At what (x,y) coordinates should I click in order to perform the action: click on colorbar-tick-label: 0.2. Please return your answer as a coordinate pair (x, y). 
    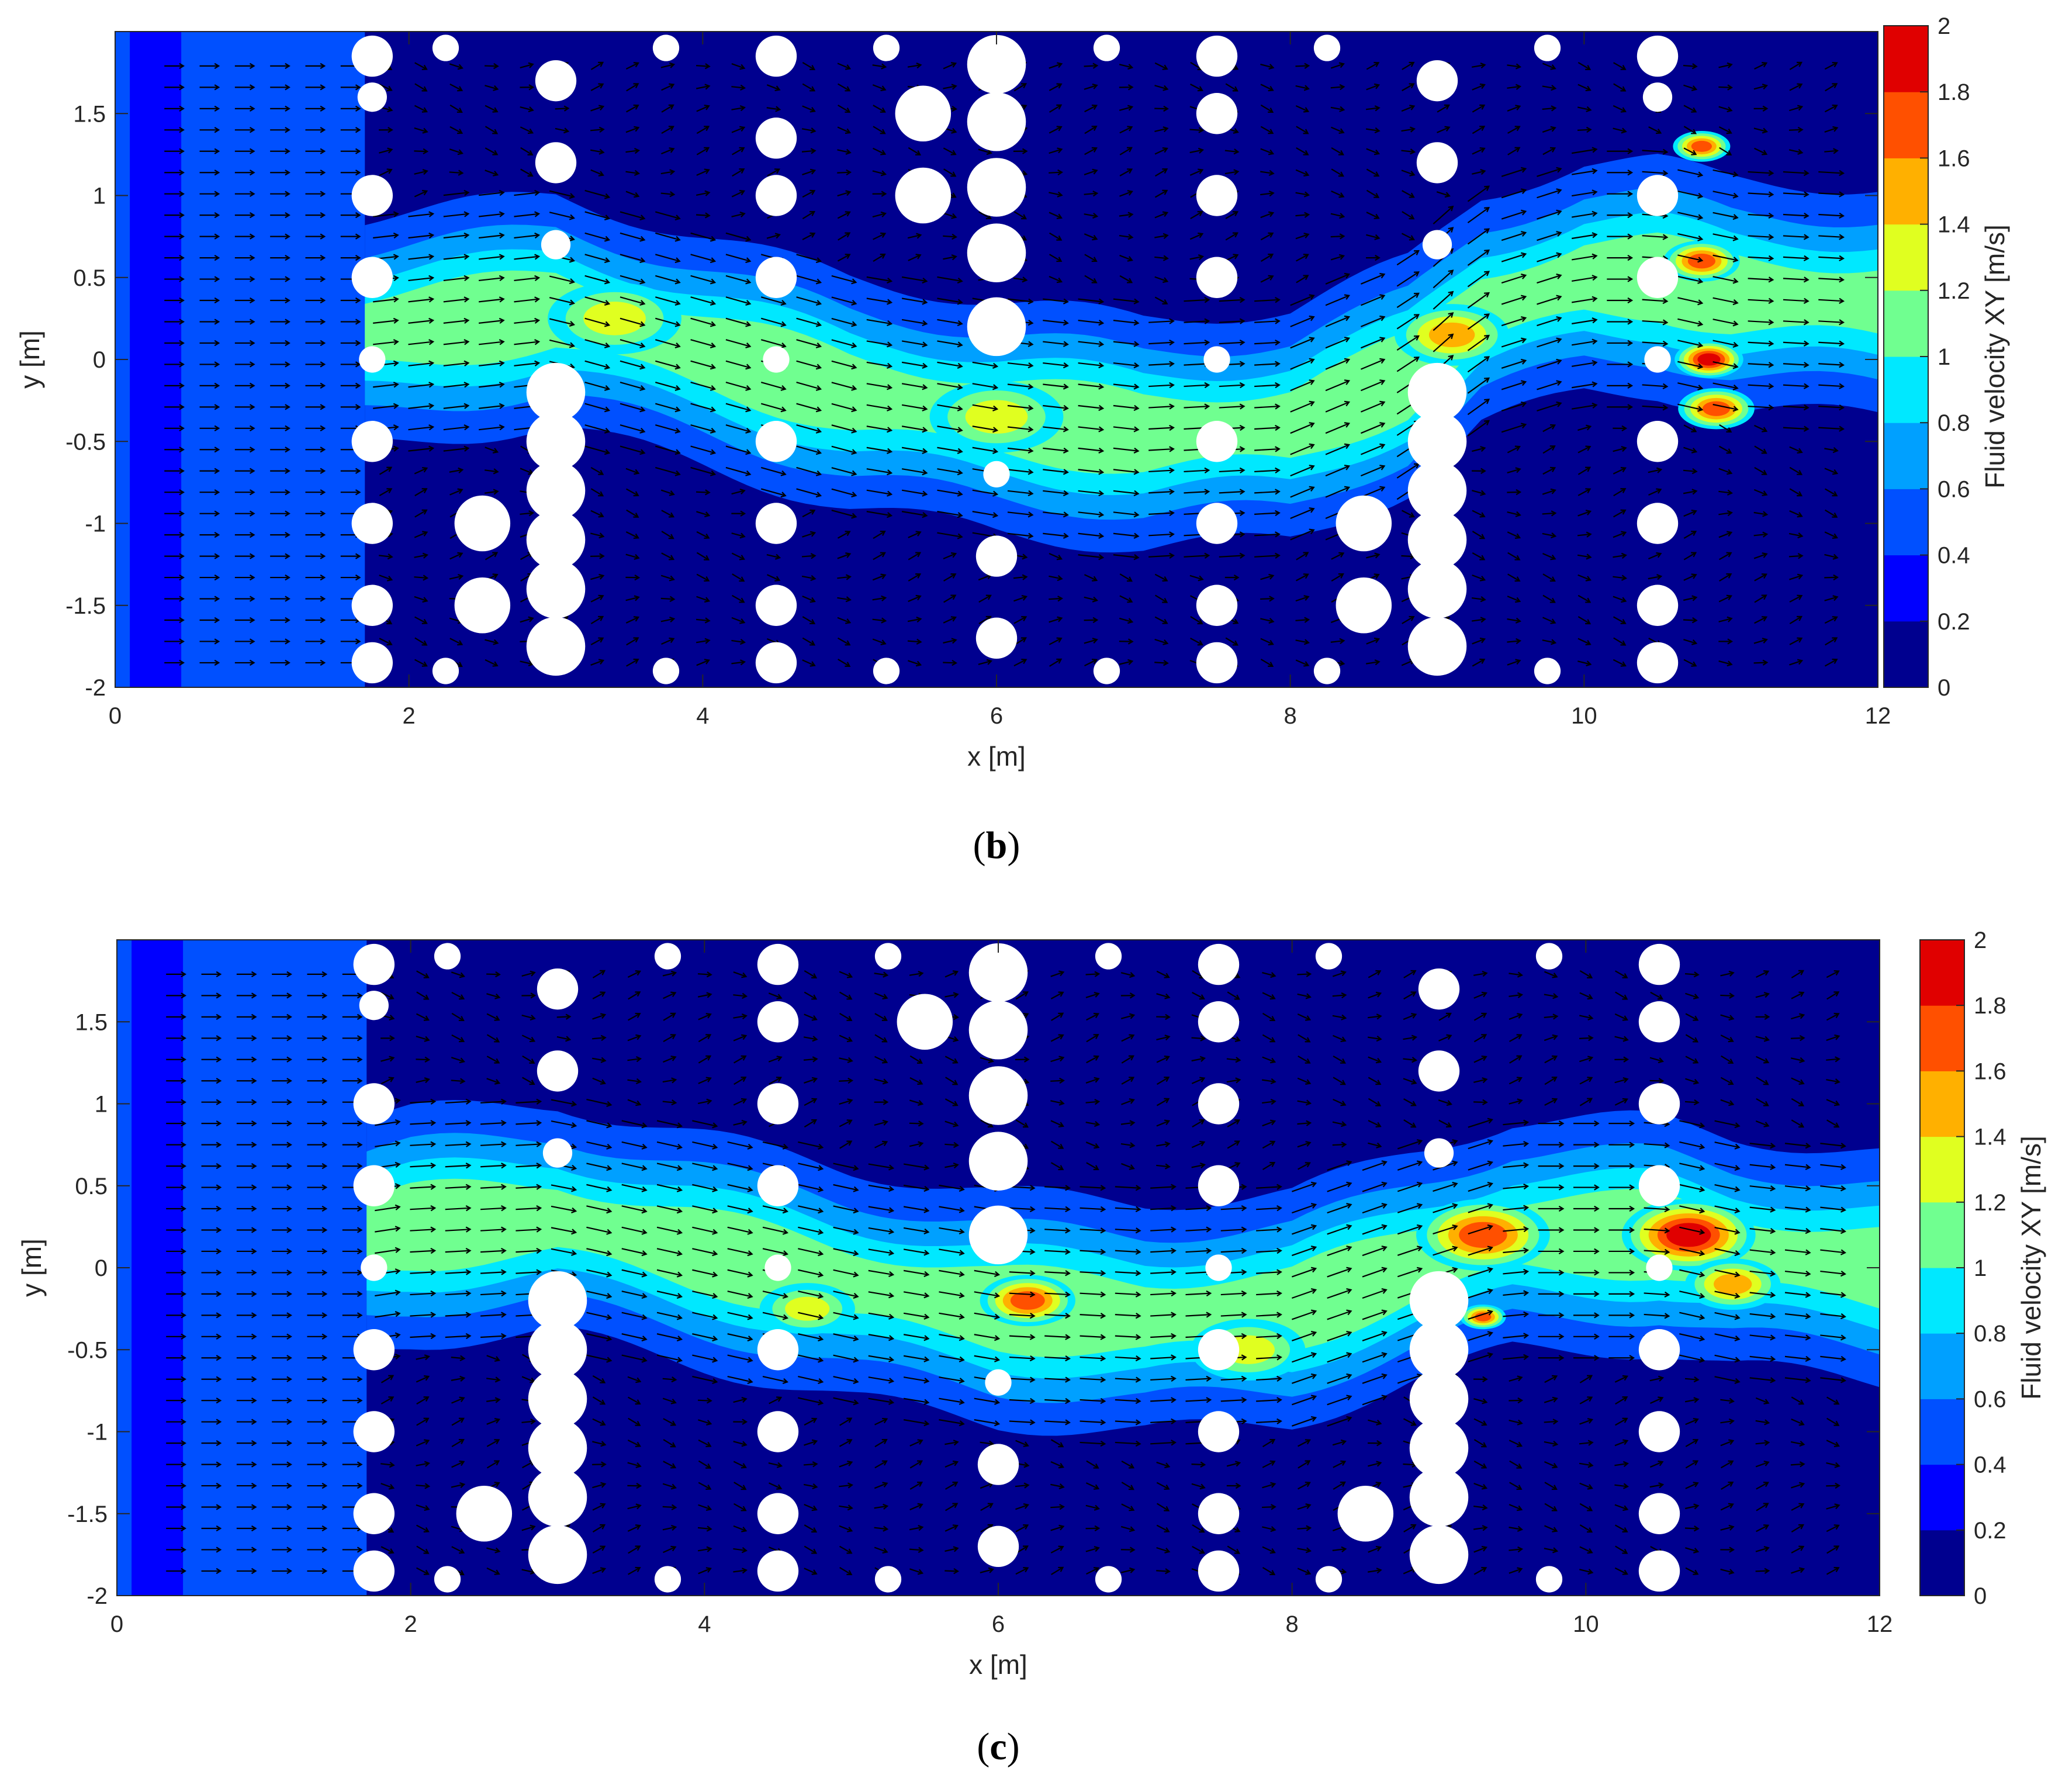
    Looking at the image, I should click on (1954, 622).